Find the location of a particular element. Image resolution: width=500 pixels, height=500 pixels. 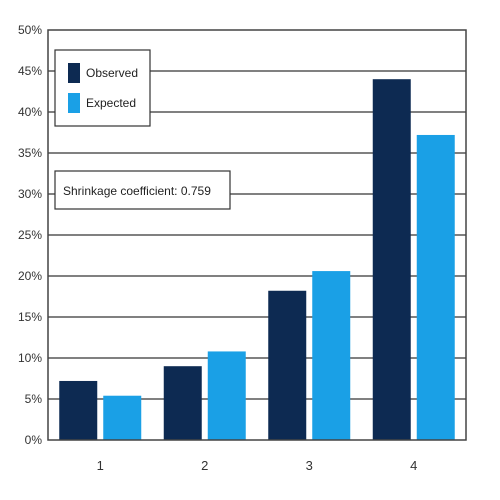

x-axis-labels: 1 2 3 4 is located at coordinates (257, 465).